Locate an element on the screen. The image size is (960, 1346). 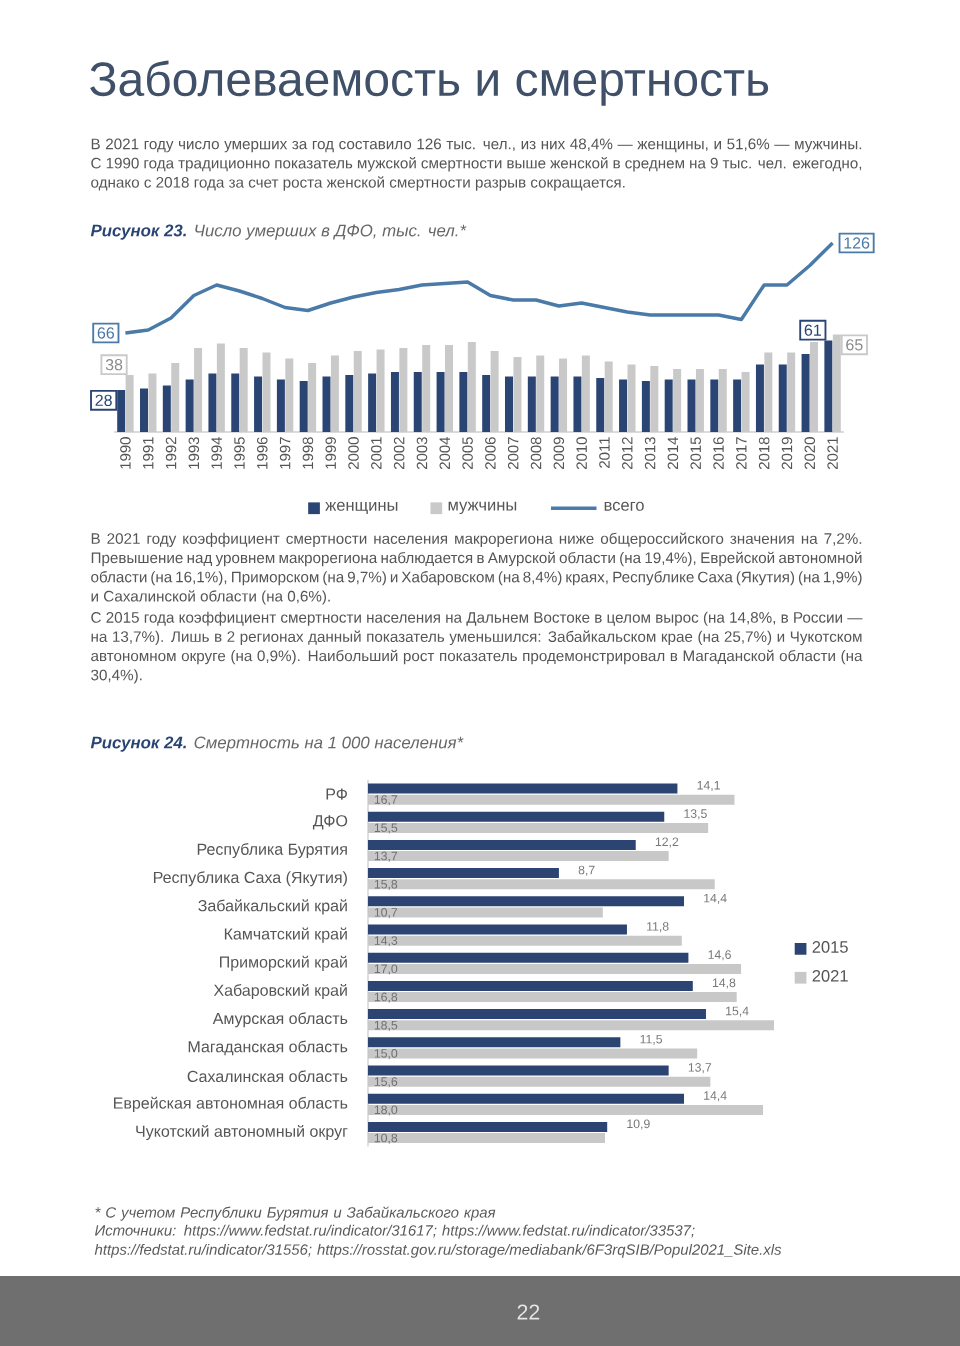
legend-label: мужчины is located at coordinates (482, 508).